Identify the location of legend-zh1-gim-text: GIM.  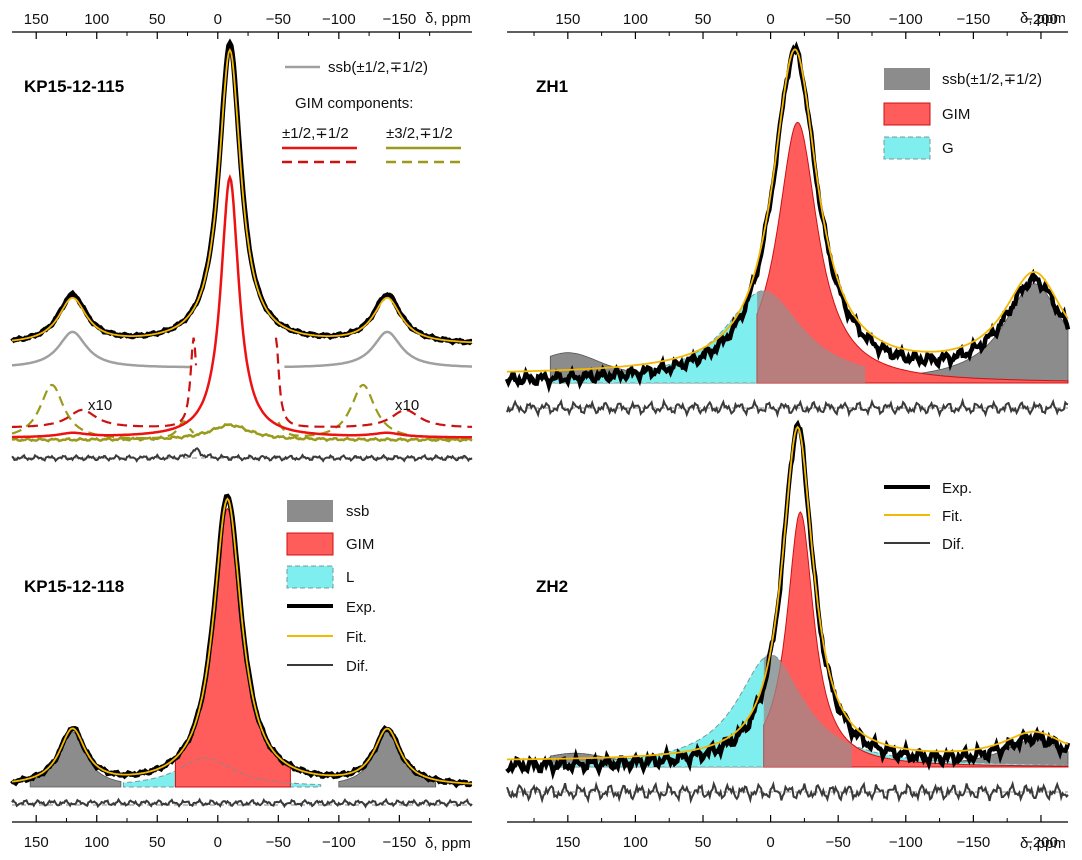
(956, 114).